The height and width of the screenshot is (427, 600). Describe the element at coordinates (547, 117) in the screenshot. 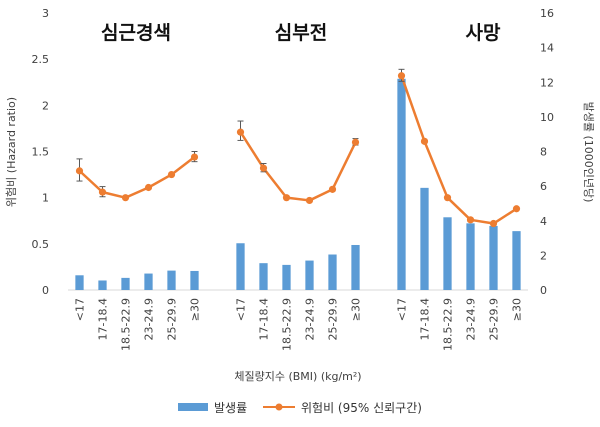

I see `y-right-tick-label: 10` at that location.